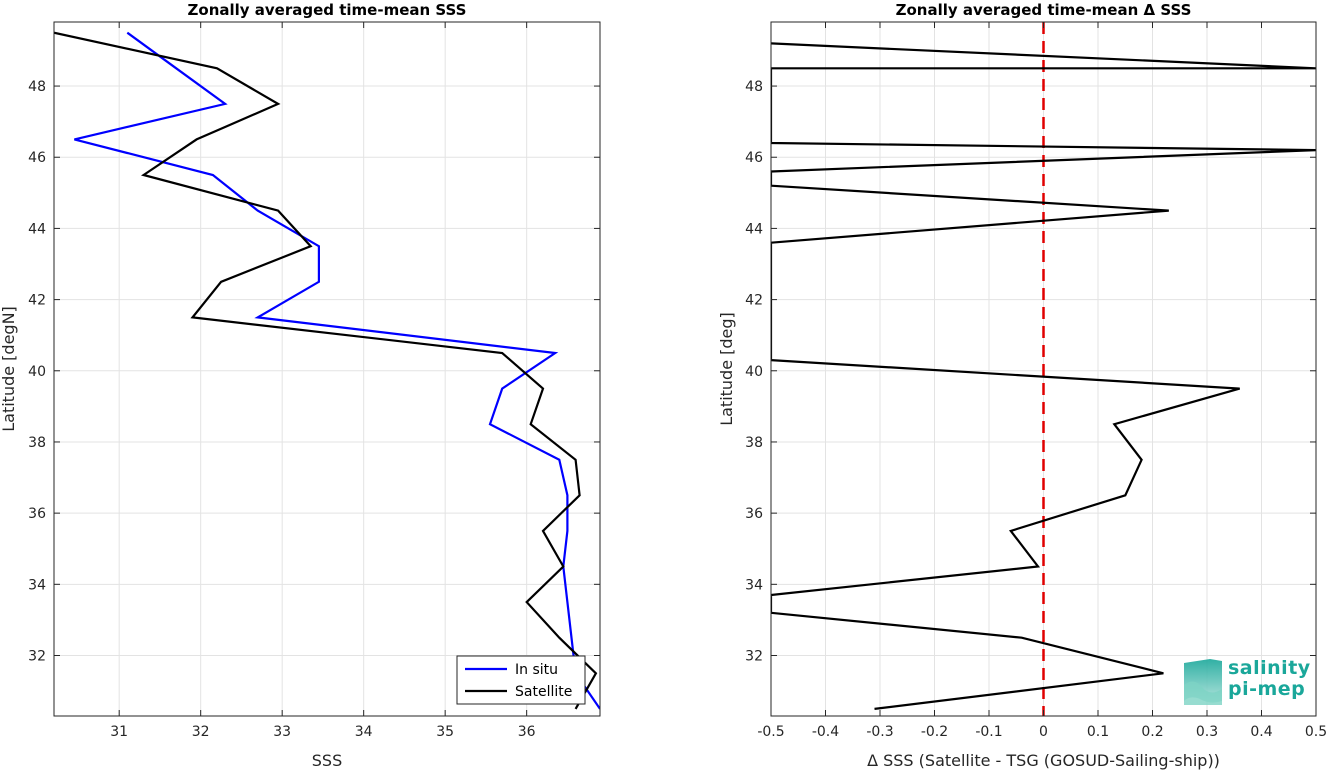 The width and height of the screenshot is (1330, 770). What do you see at coordinates (754, 585) in the screenshot?
I see `right-y-tick-label: 34` at bounding box center [754, 585].